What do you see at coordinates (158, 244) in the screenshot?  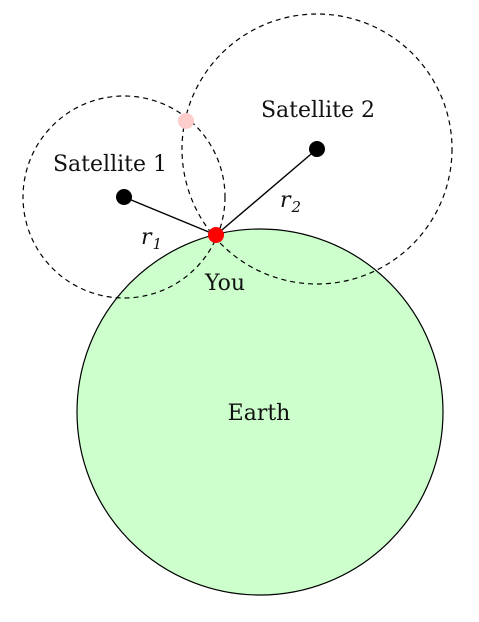 I see `r1-label-subscript: 1` at bounding box center [158, 244].